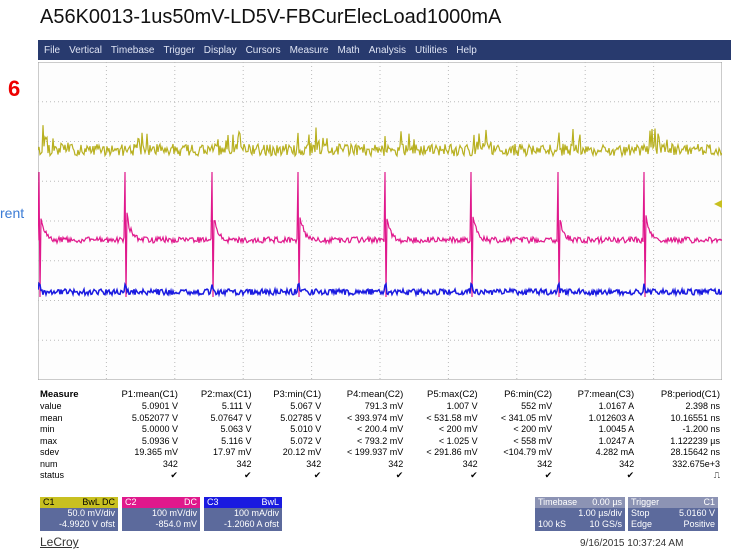  I want to click on row-label: max, so click(49, 440).